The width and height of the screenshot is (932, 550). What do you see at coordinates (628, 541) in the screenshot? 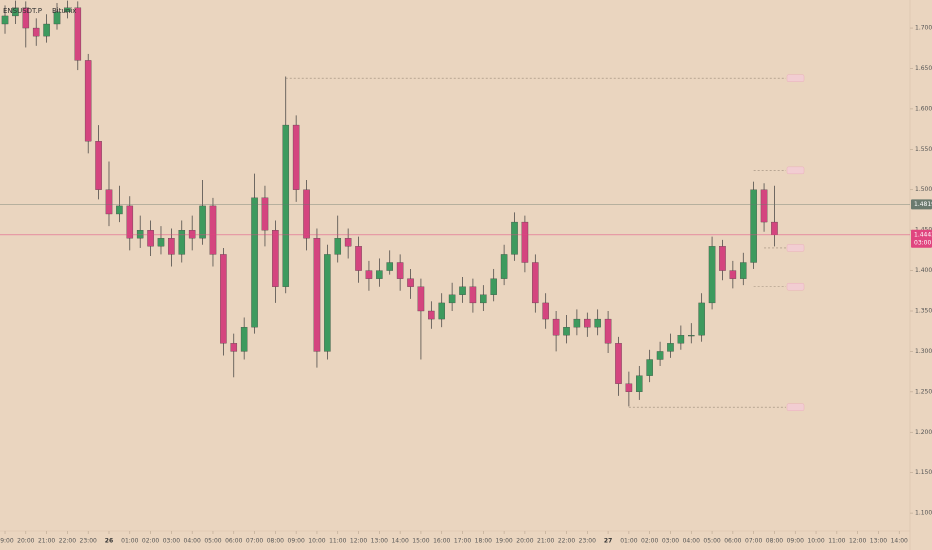
I see `x-tick-label: 01:00` at bounding box center [628, 541].